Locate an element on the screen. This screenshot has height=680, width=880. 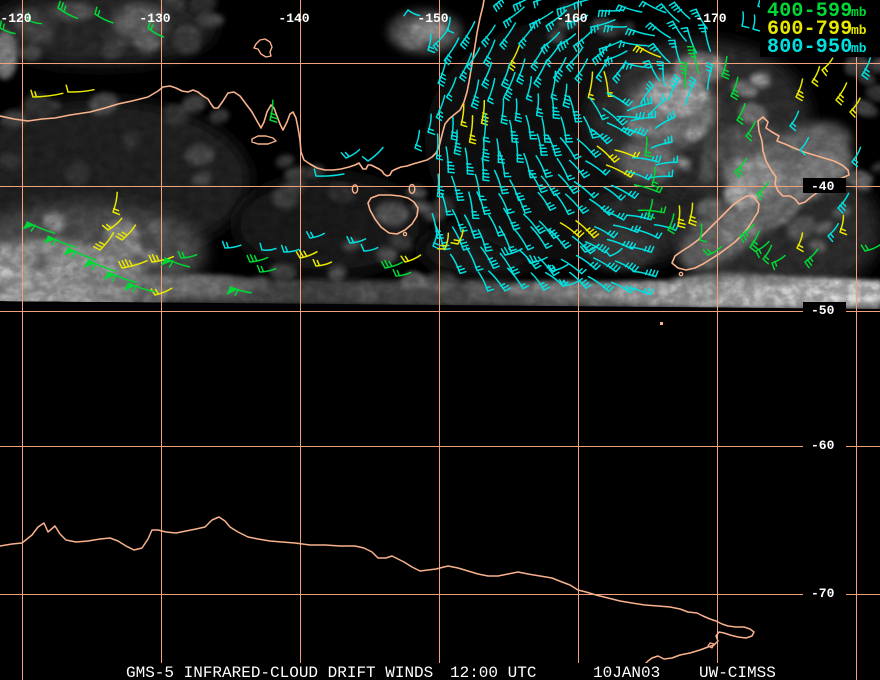
svg-text: 10JAN03 is located at coordinates (626, 672).